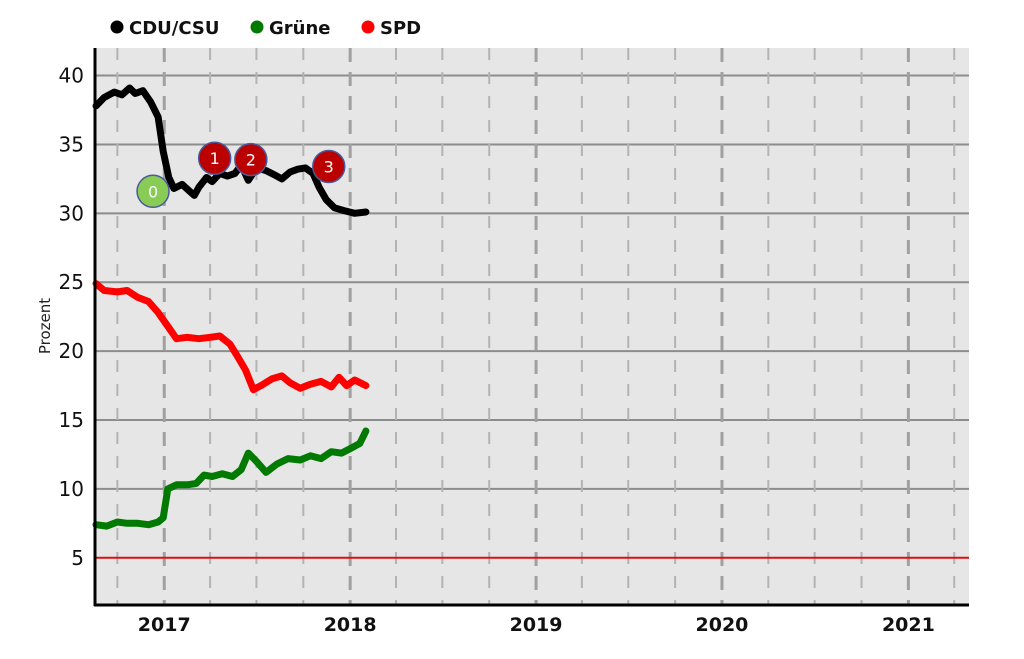  What do you see at coordinates (265, 28) in the screenshot?
I see `legend: CDU/CSU Grüne SPD` at bounding box center [265, 28].